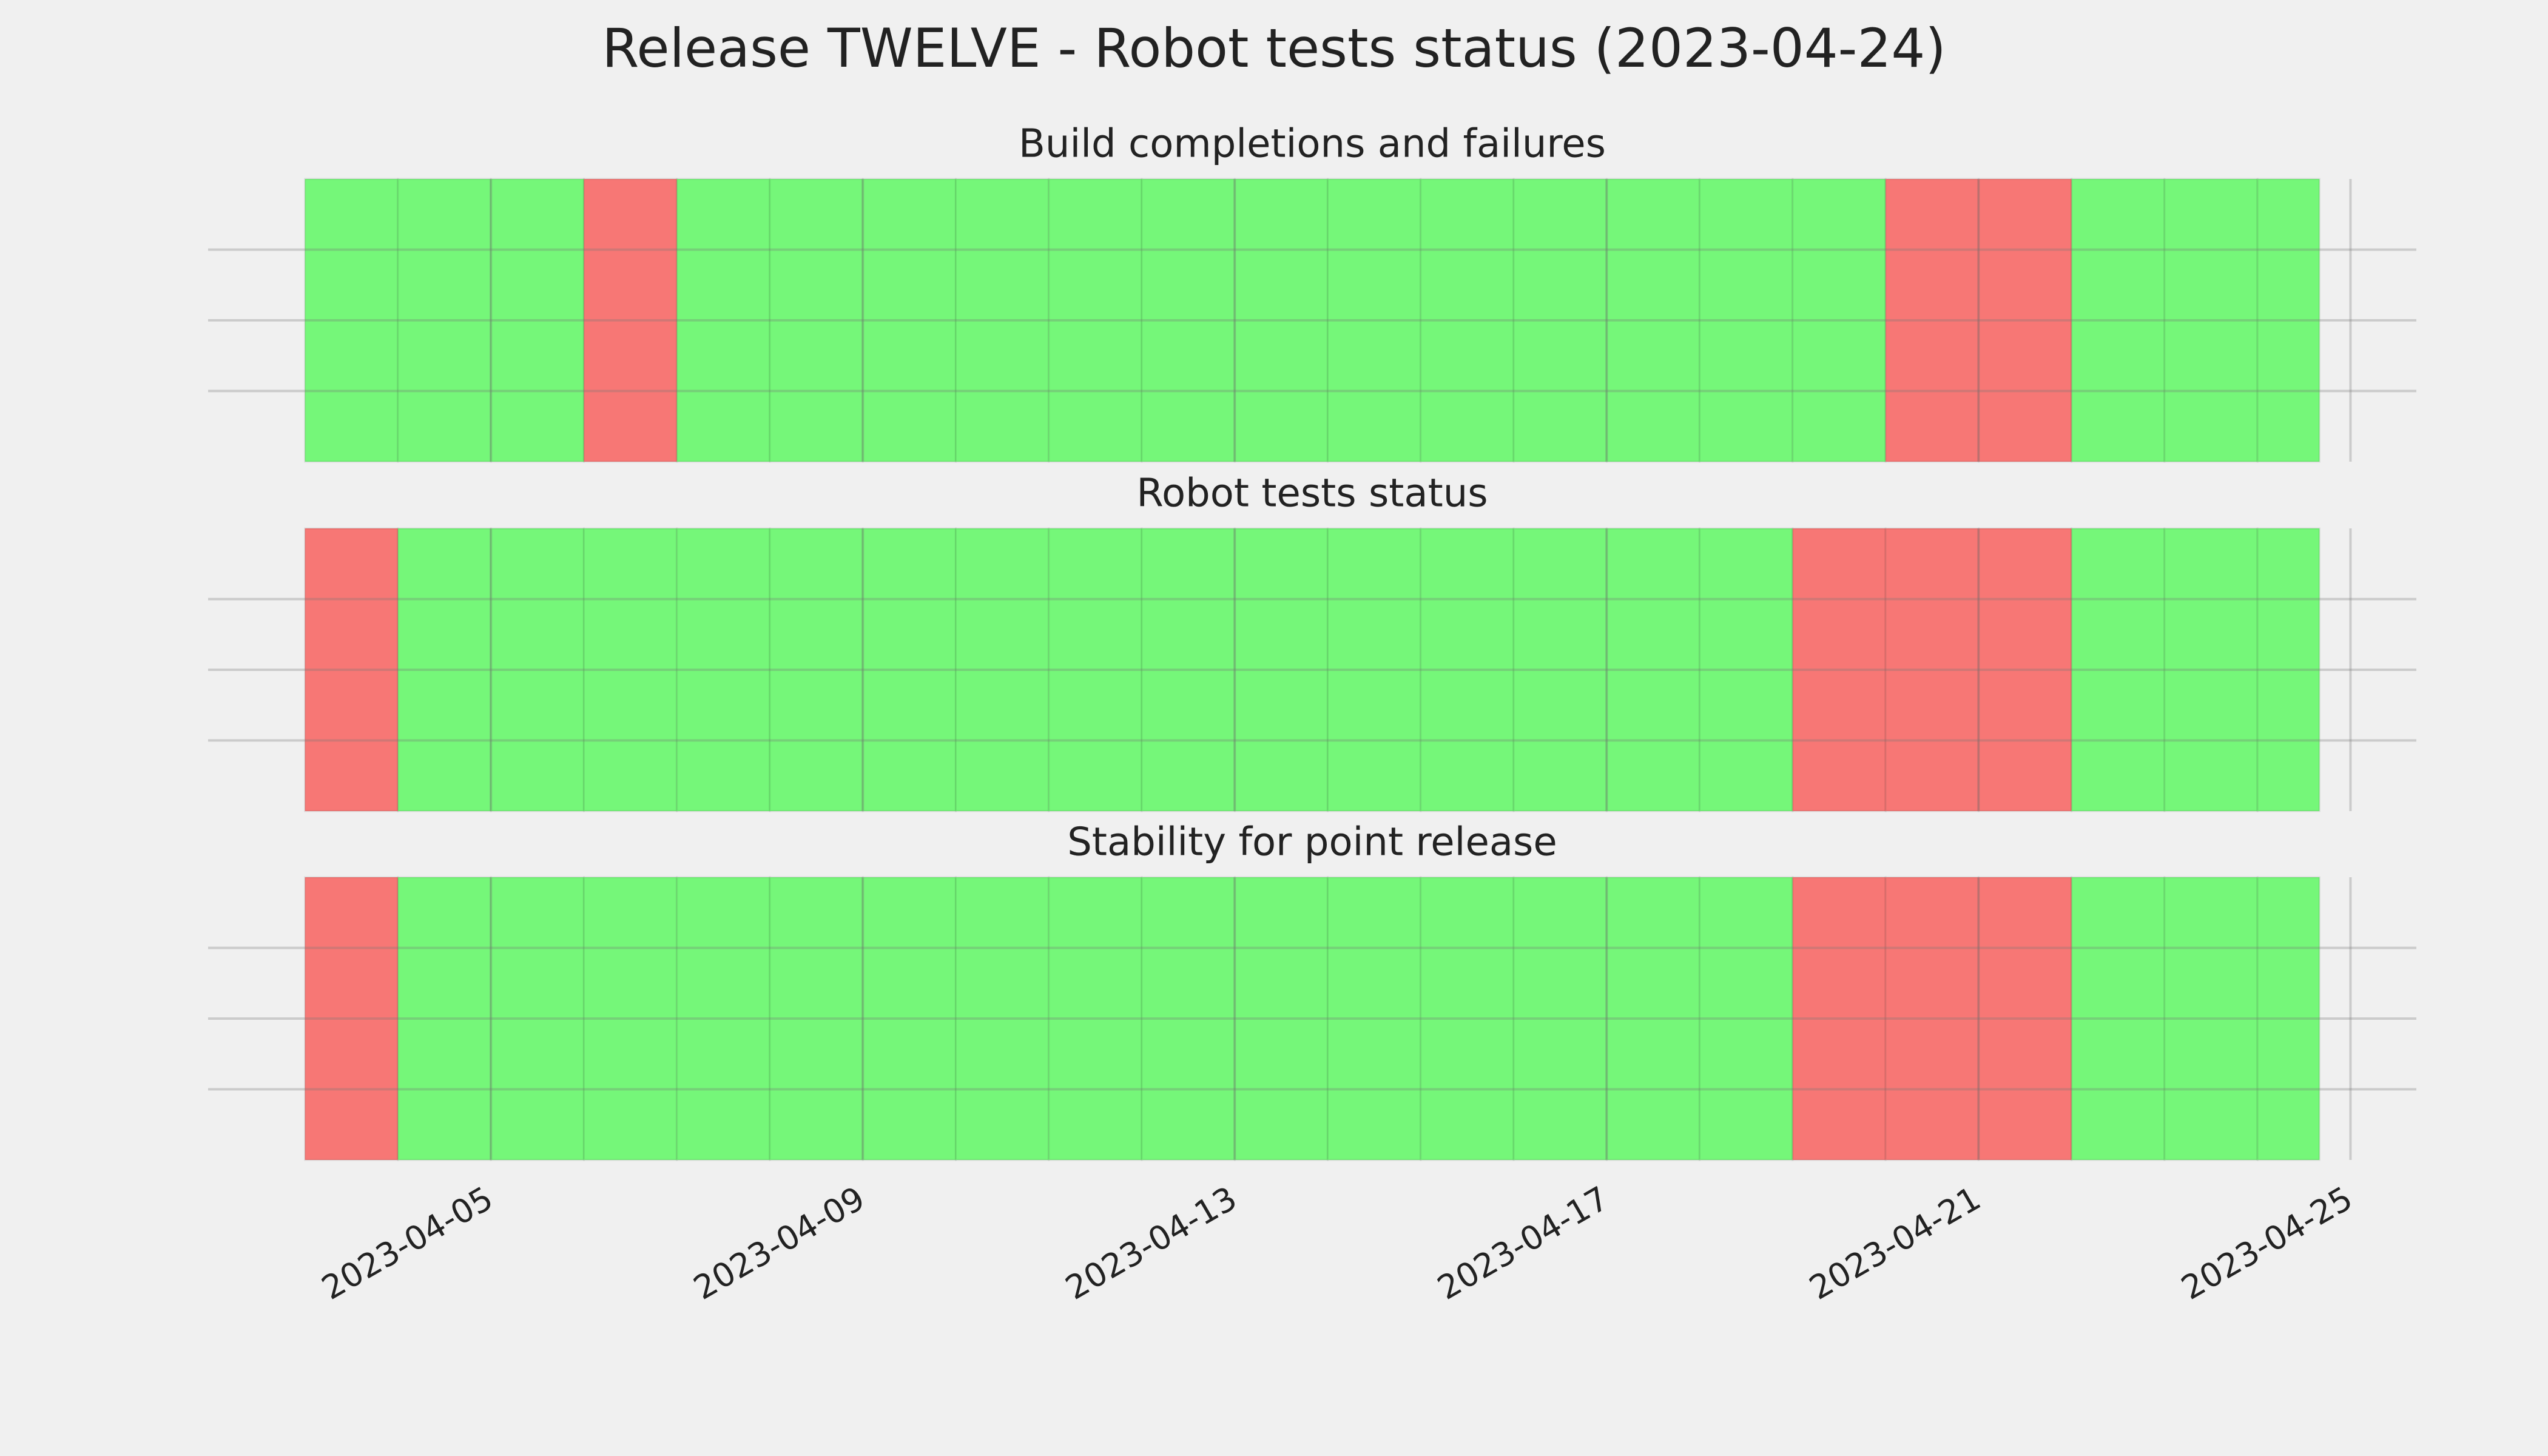 This screenshot has width=2548, height=1456. I want to click on subplot-title: Build completions and failures, so click(1312, 144).